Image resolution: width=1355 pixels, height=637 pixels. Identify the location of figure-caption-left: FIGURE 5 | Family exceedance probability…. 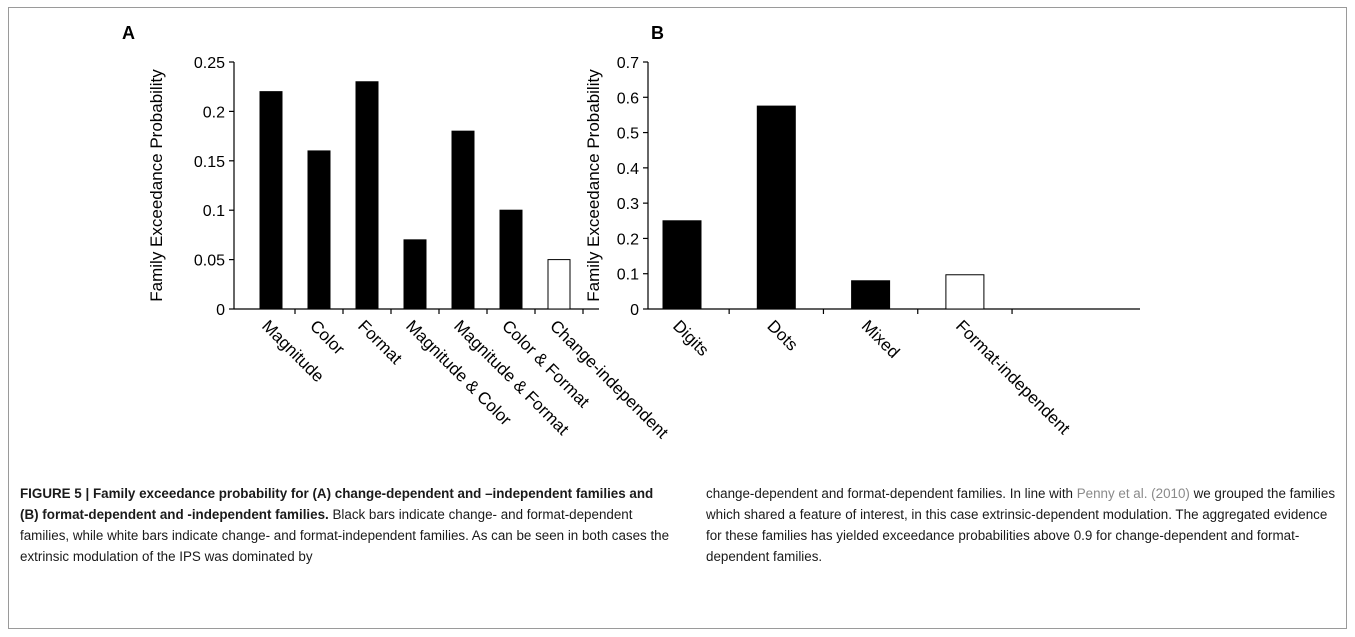
(345, 525).